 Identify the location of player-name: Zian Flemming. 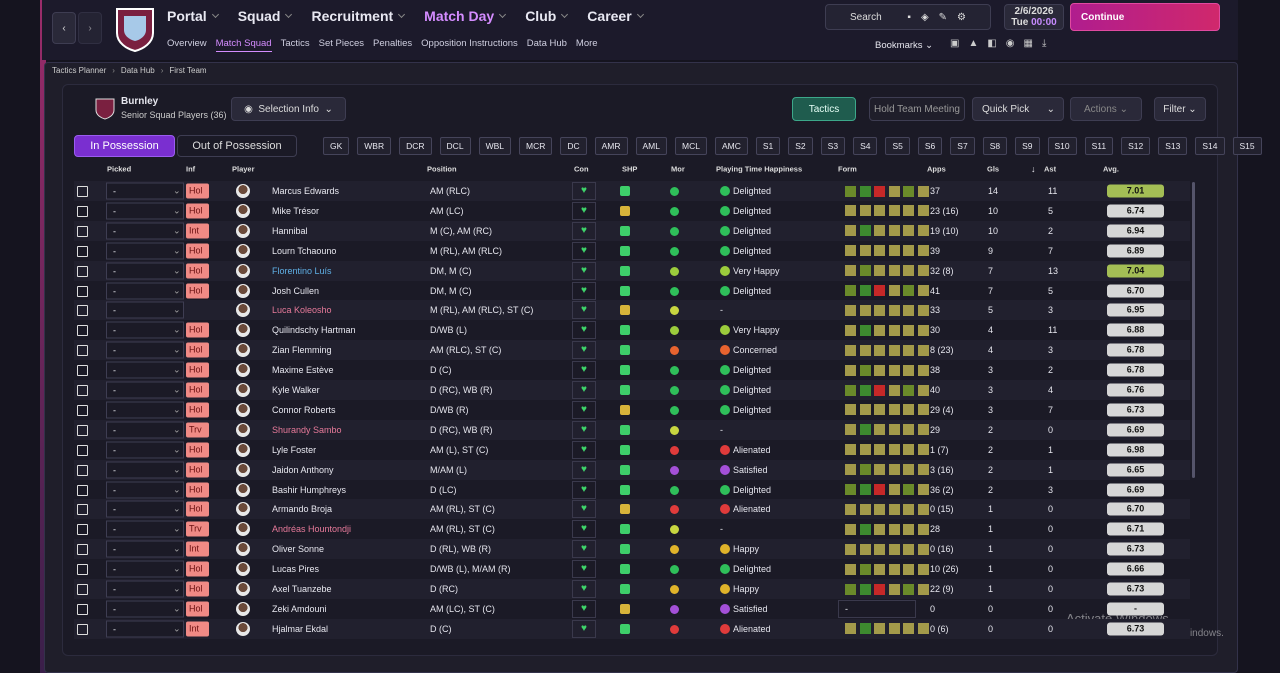
(302, 350).